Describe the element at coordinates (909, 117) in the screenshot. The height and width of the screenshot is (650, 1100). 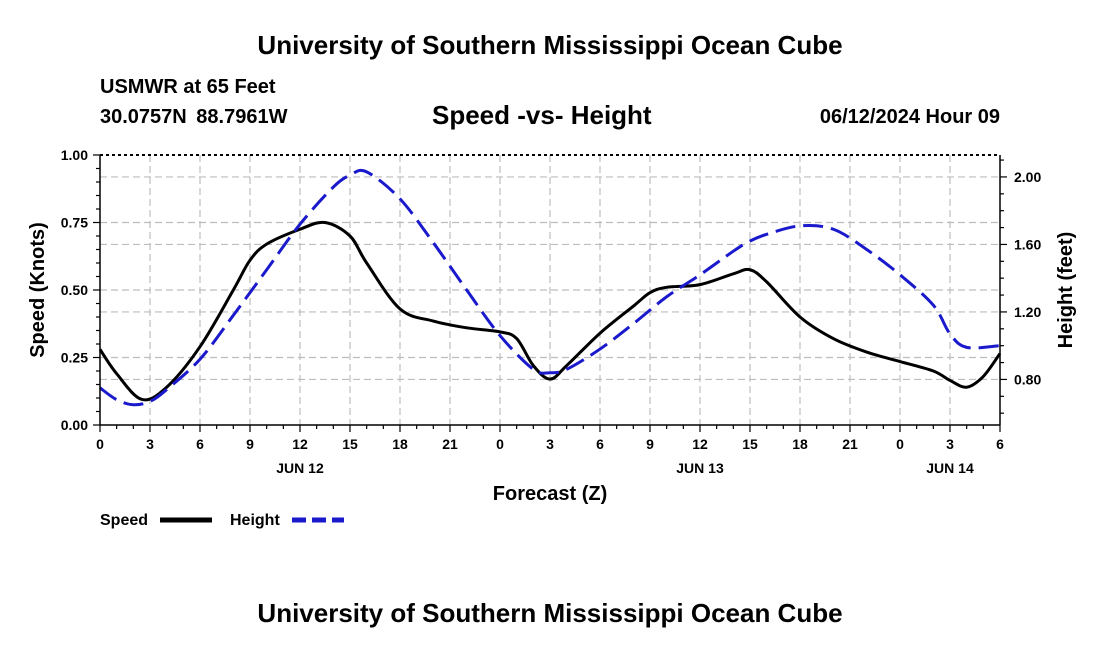
I see `forecast-datetime: 06/12/2024 Hour 09` at that location.